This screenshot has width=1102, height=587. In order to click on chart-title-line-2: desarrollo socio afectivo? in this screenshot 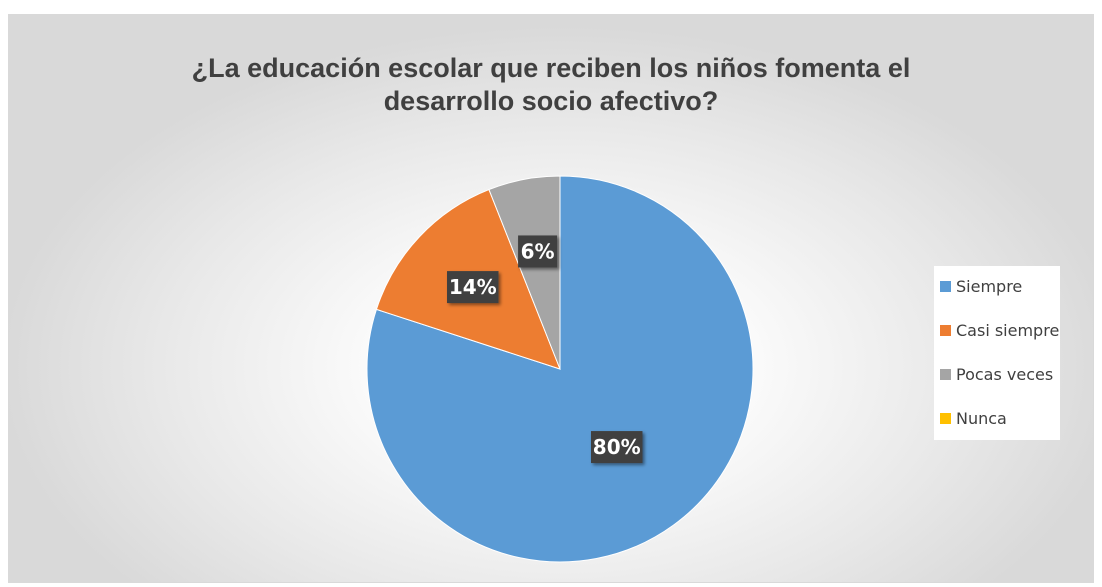, I will do `click(551, 101)`.